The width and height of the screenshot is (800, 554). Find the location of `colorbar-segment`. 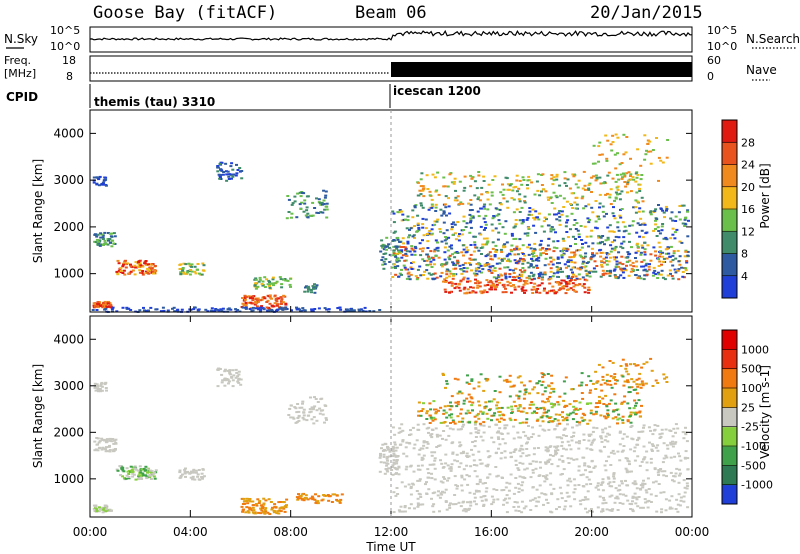

colorbar-segment is located at coordinates (729, 242).